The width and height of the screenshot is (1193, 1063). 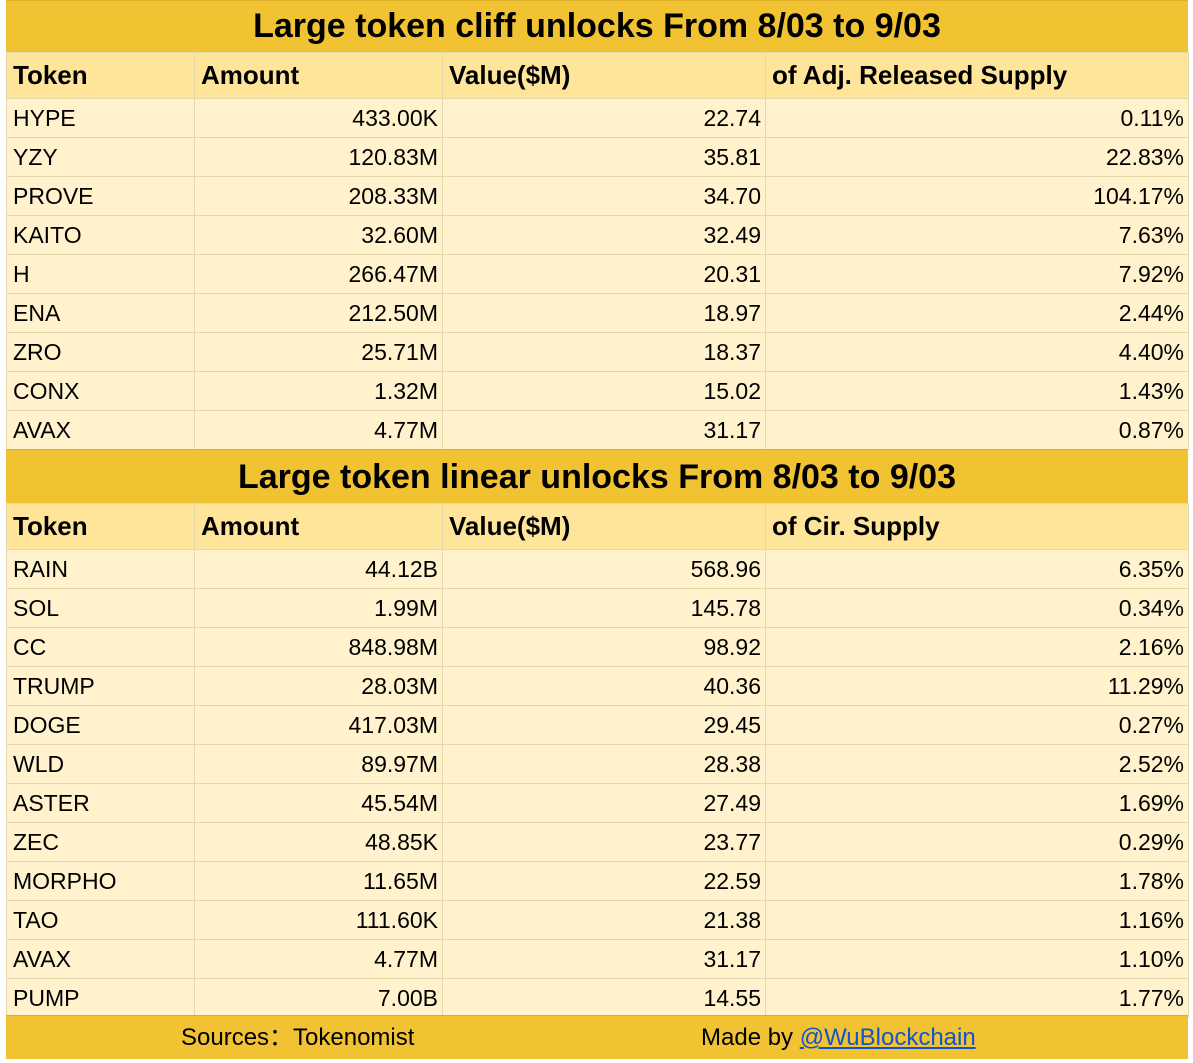 What do you see at coordinates (604, 391) in the screenshot?
I see `cell-value: 15.02` at bounding box center [604, 391].